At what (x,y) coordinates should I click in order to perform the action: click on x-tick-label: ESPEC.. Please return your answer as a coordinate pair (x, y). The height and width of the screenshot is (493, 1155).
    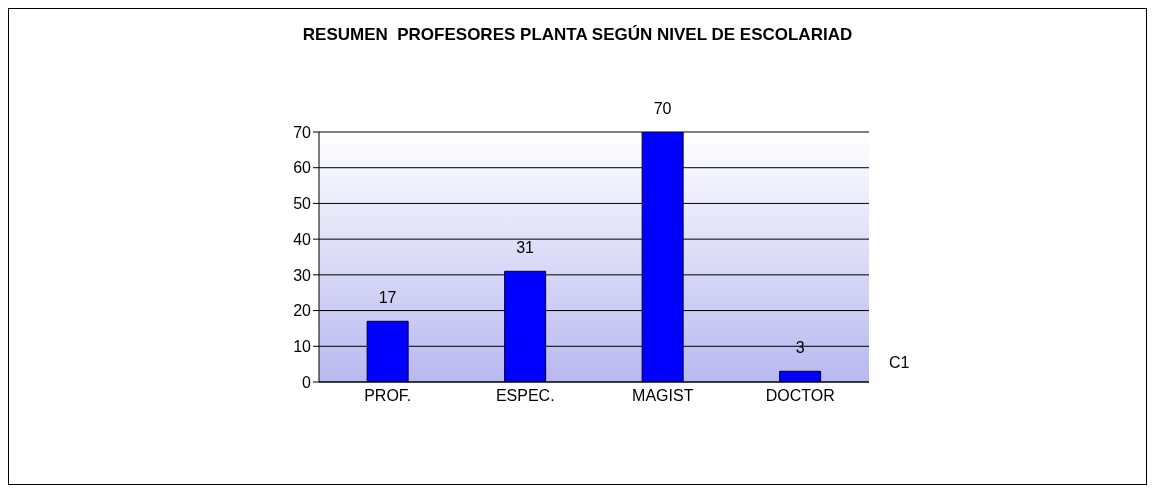
    Looking at the image, I should click on (525, 396).